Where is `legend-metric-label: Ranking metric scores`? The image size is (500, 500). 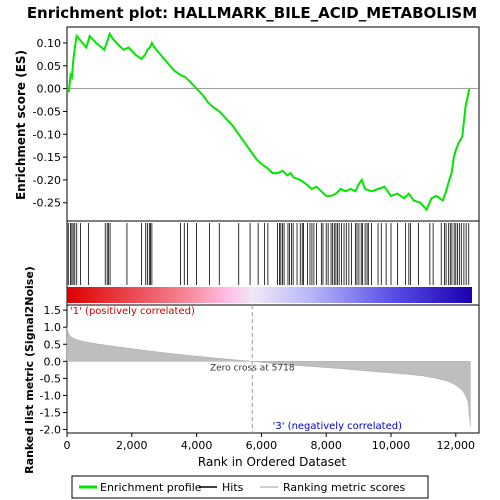 legend-metric-label: Ranking metric scores is located at coordinates (344, 487).